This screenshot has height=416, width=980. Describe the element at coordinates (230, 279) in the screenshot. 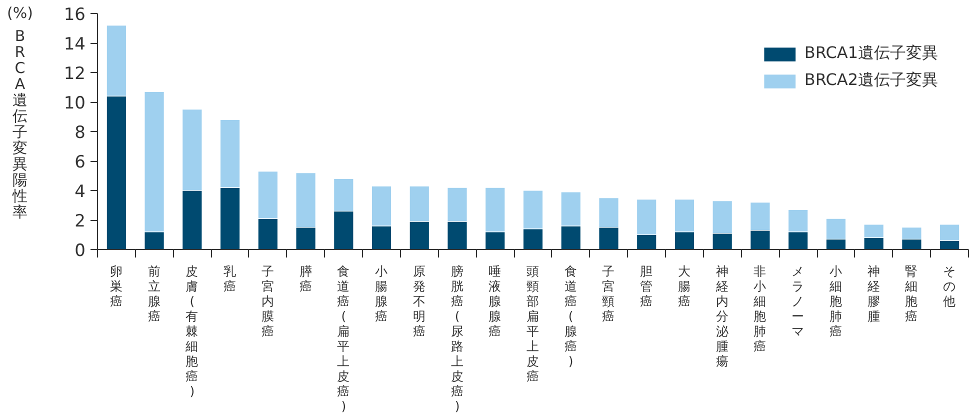

I see `x-tick-label: 乳癌` at that location.